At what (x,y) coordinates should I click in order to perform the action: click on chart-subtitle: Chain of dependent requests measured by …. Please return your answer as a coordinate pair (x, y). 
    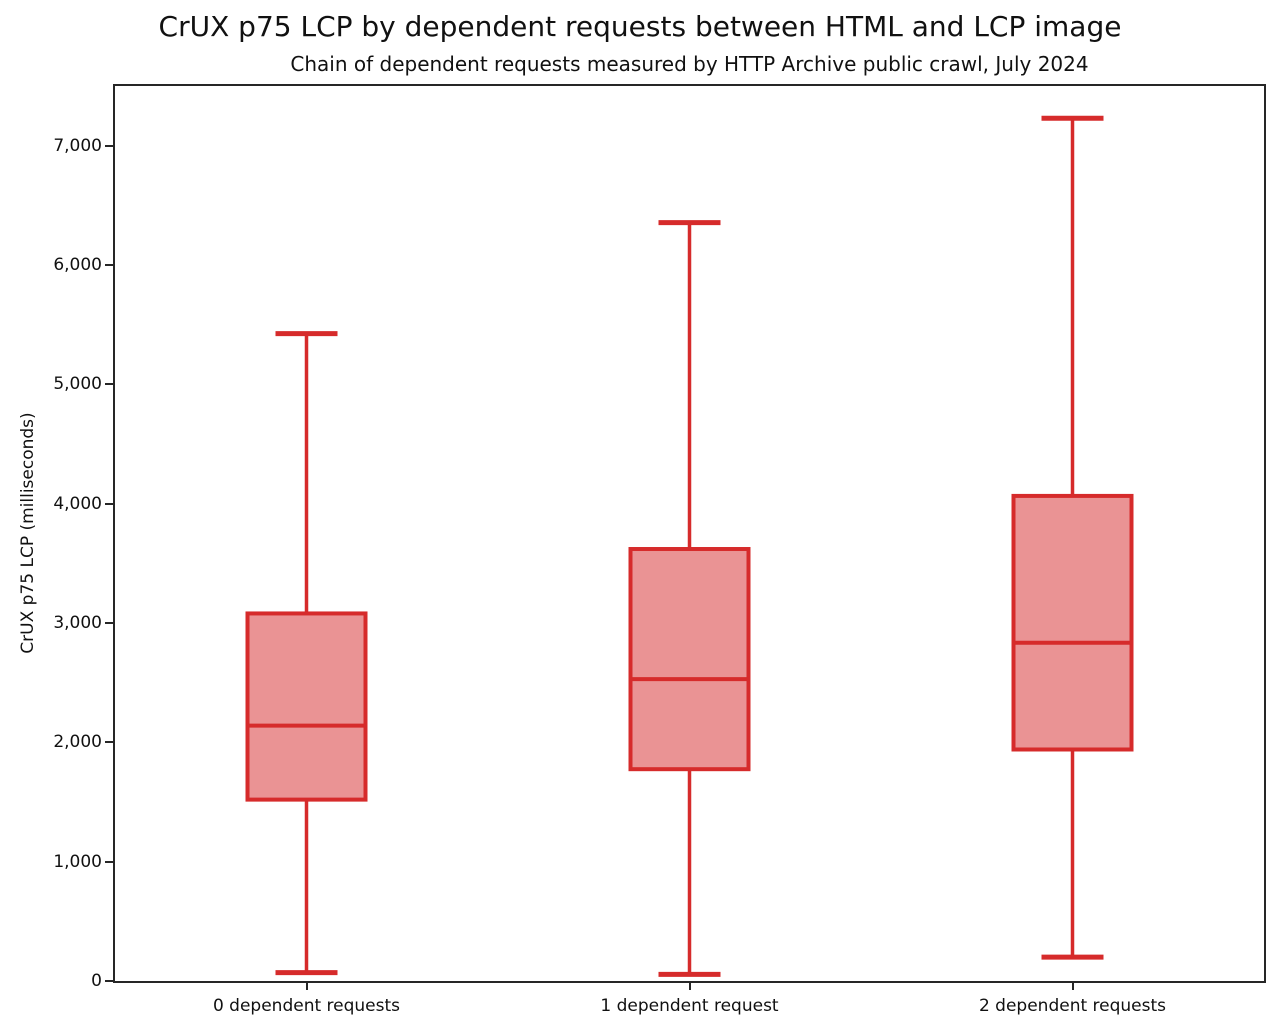
    Looking at the image, I should click on (689, 64).